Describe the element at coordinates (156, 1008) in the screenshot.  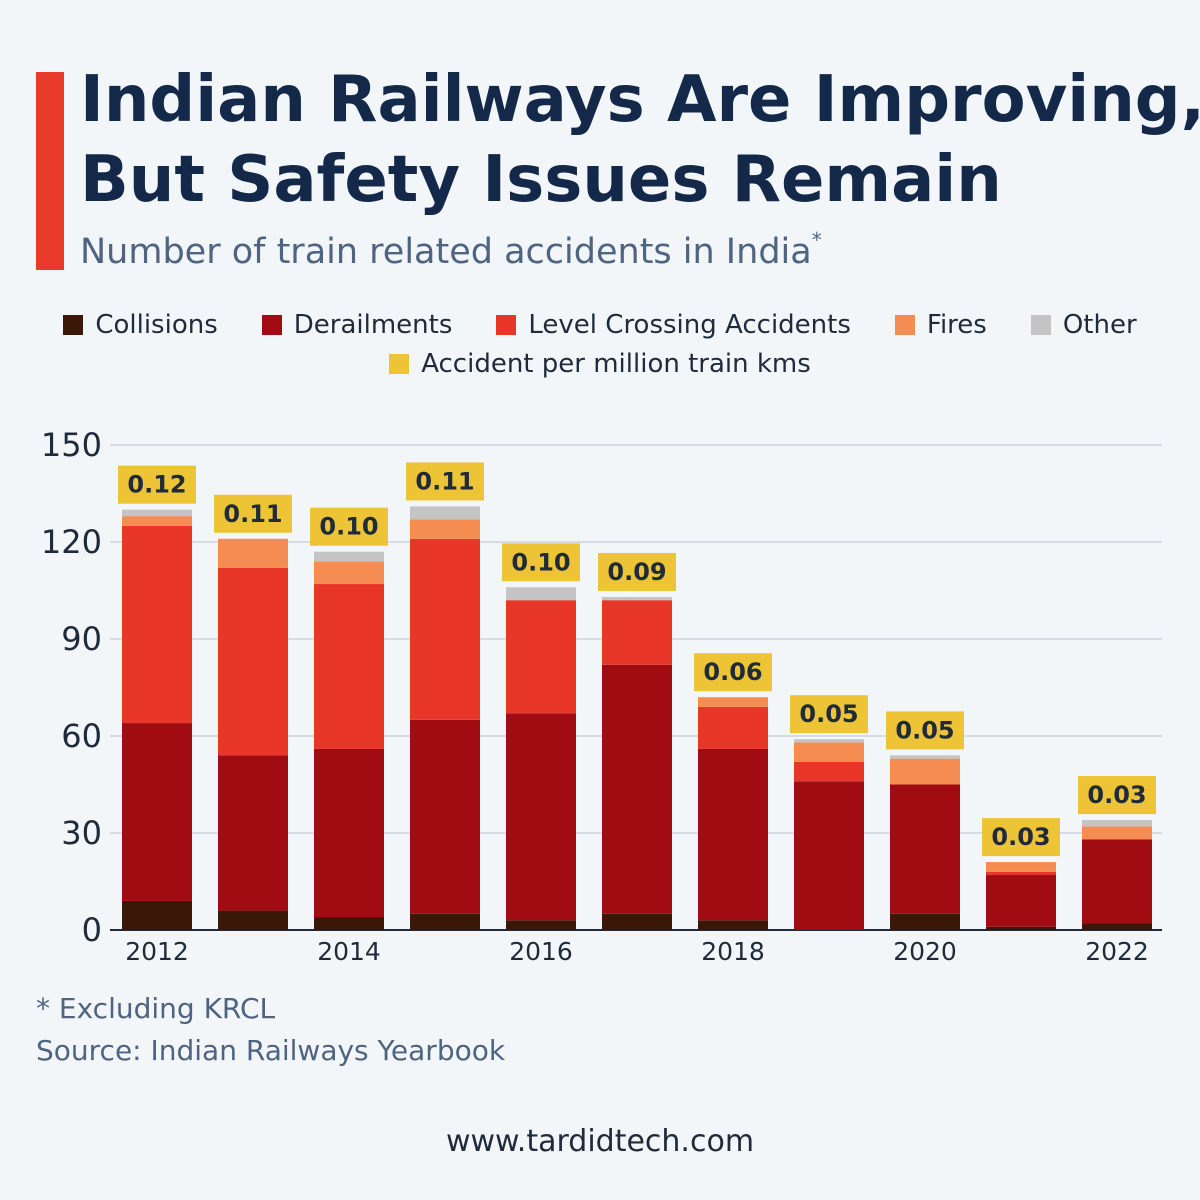
I see `footnote-exclusion: * Excluding KRCL` at that location.